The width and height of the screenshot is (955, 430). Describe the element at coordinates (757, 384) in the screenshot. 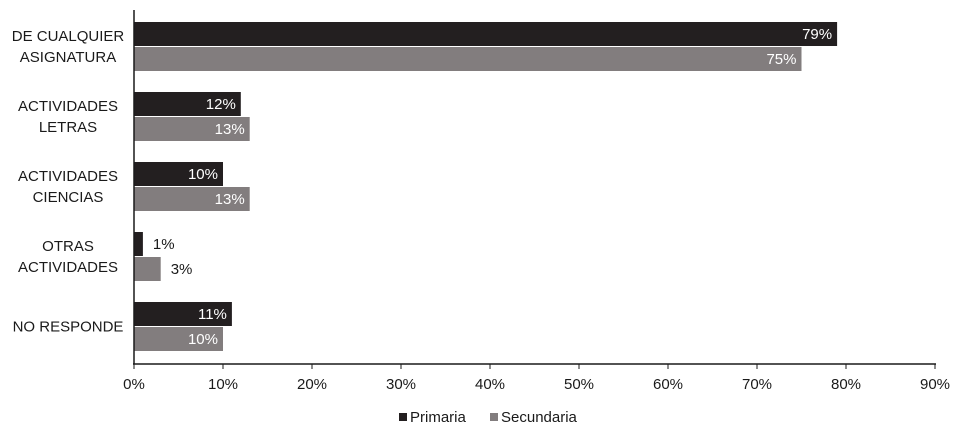

I see `x-tick-label: 70%` at that location.